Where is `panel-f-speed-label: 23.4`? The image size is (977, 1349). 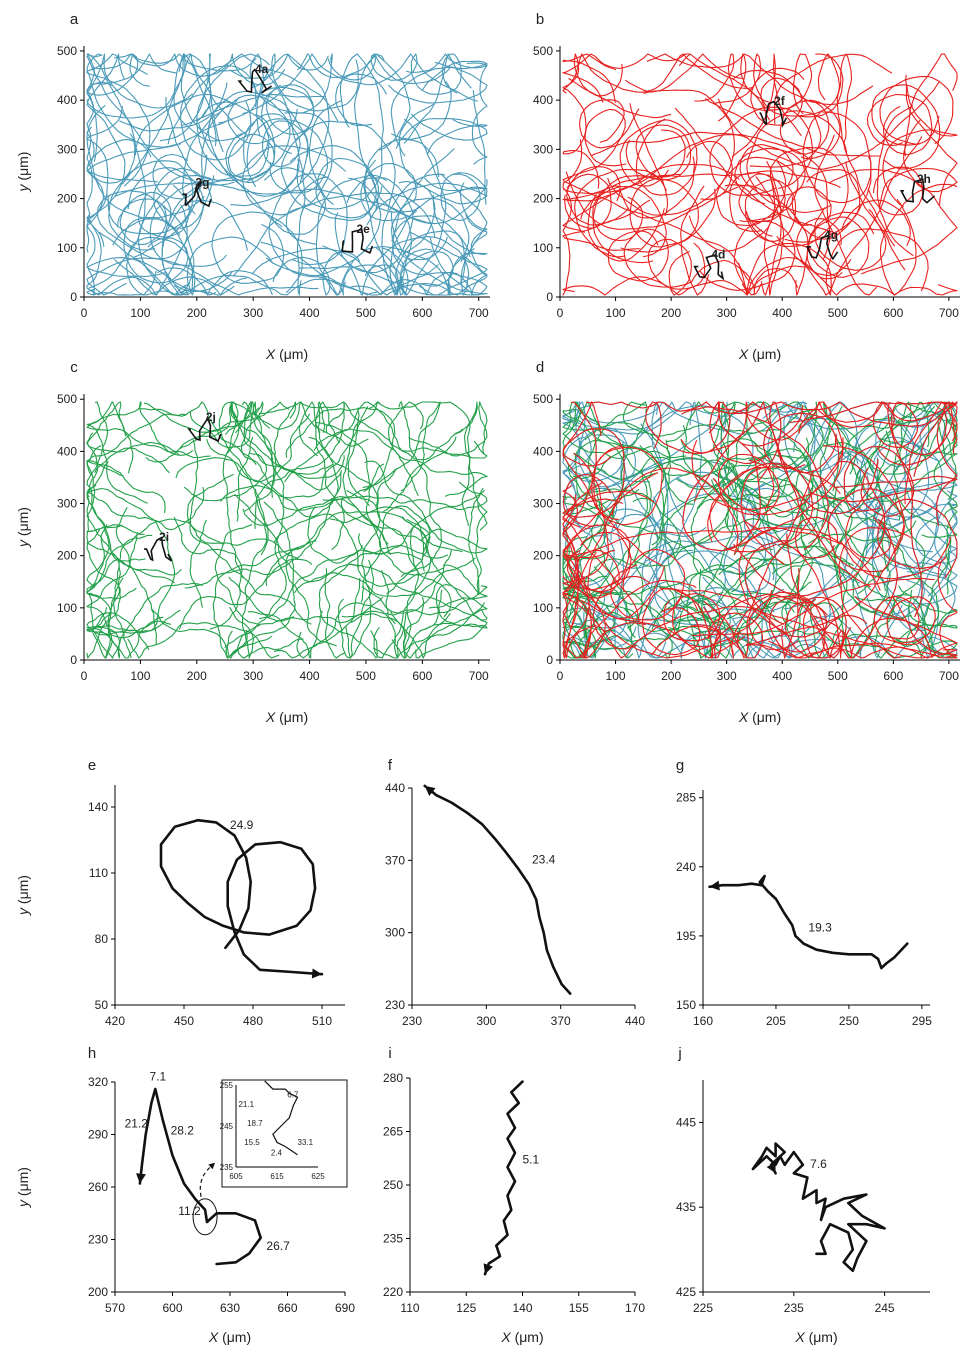 panel-f-speed-label: 23.4 is located at coordinates (544, 859).